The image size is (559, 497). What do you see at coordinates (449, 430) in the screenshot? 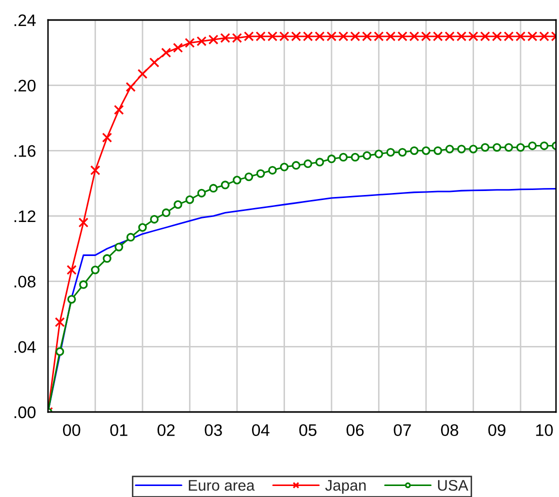
I see `x-tick-label: 08` at bounding box center [449, 430].